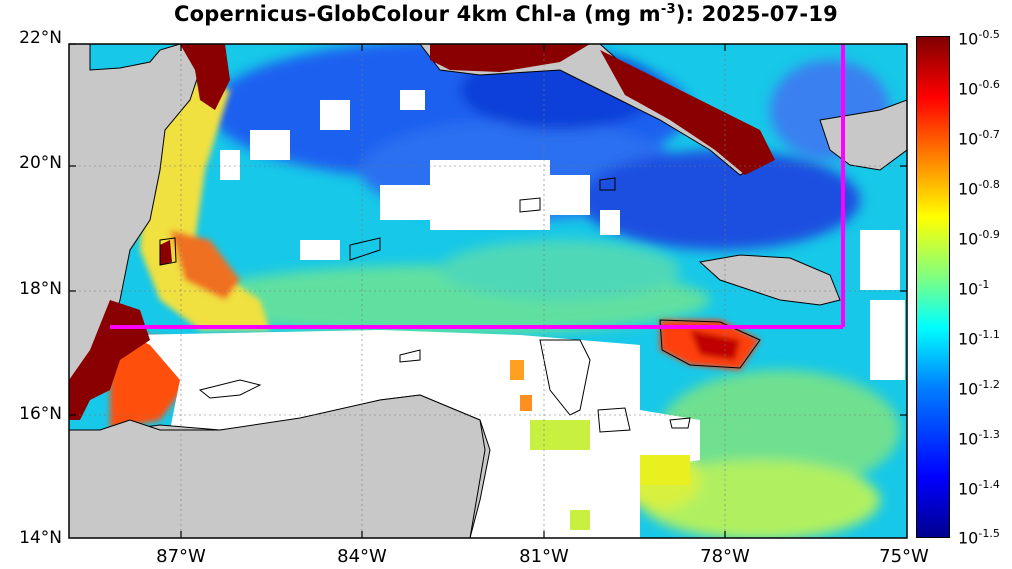 This screenshot has width=1012, height=569. Describe the element at coordinates (40, 163) in the screenshot. I see `lat-label: 20°N` at that location.